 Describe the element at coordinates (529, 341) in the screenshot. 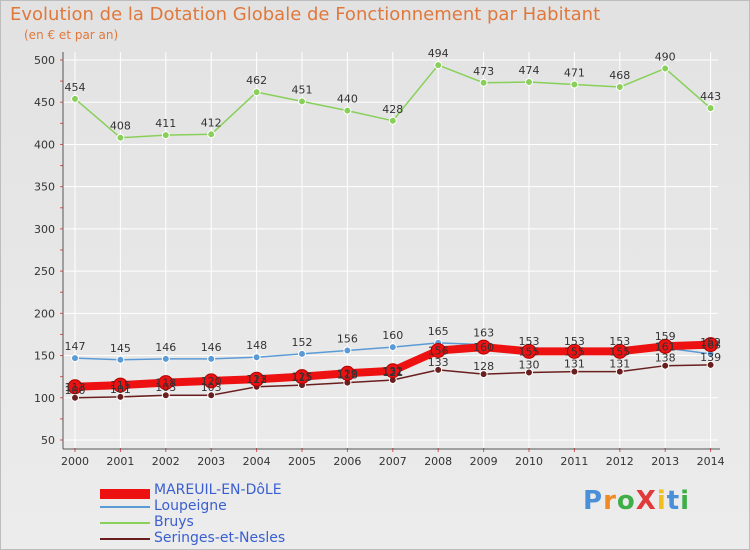

I see `data-label: 153` at that location.